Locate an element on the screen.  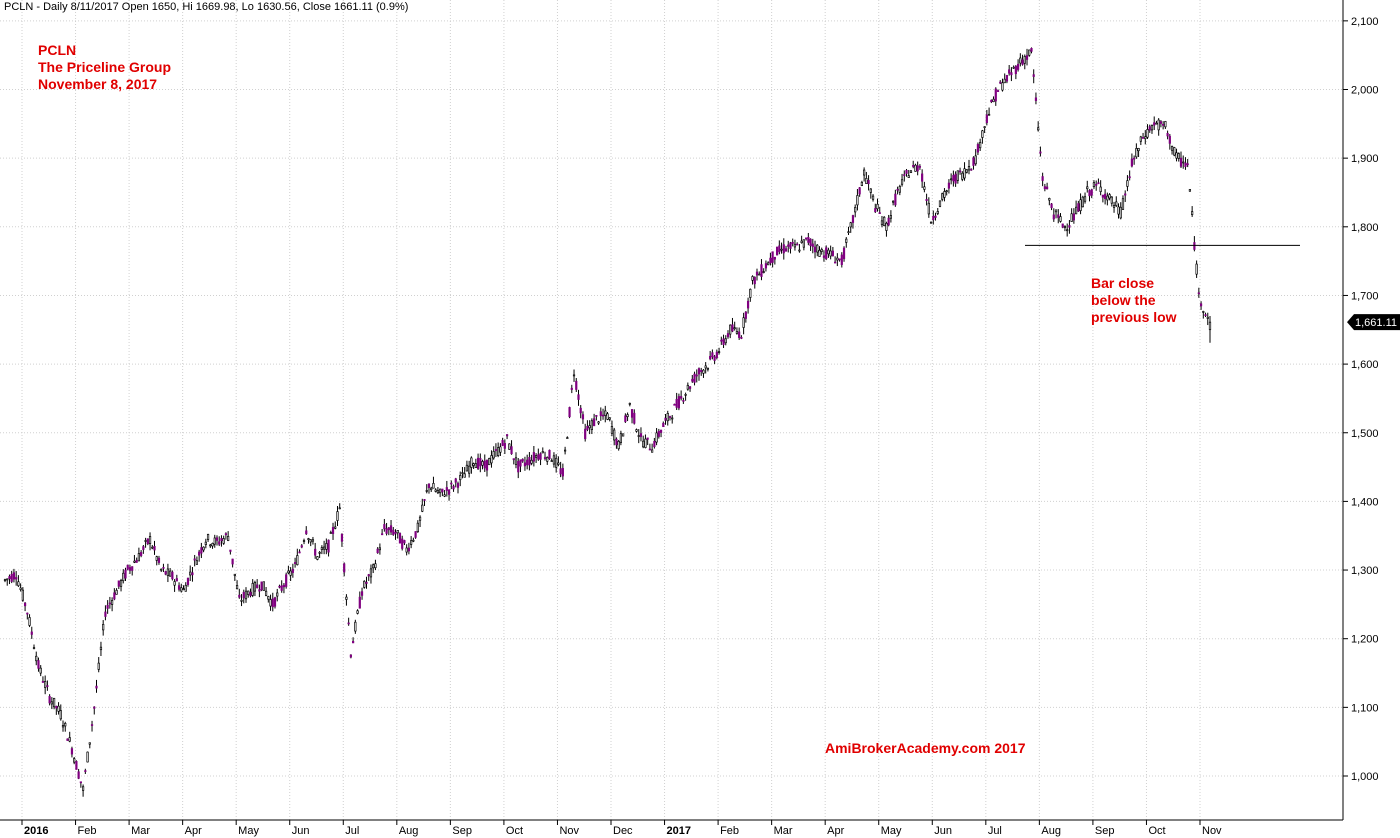
y-tick-label: 1,000 is located at coordinates (1365, 777).